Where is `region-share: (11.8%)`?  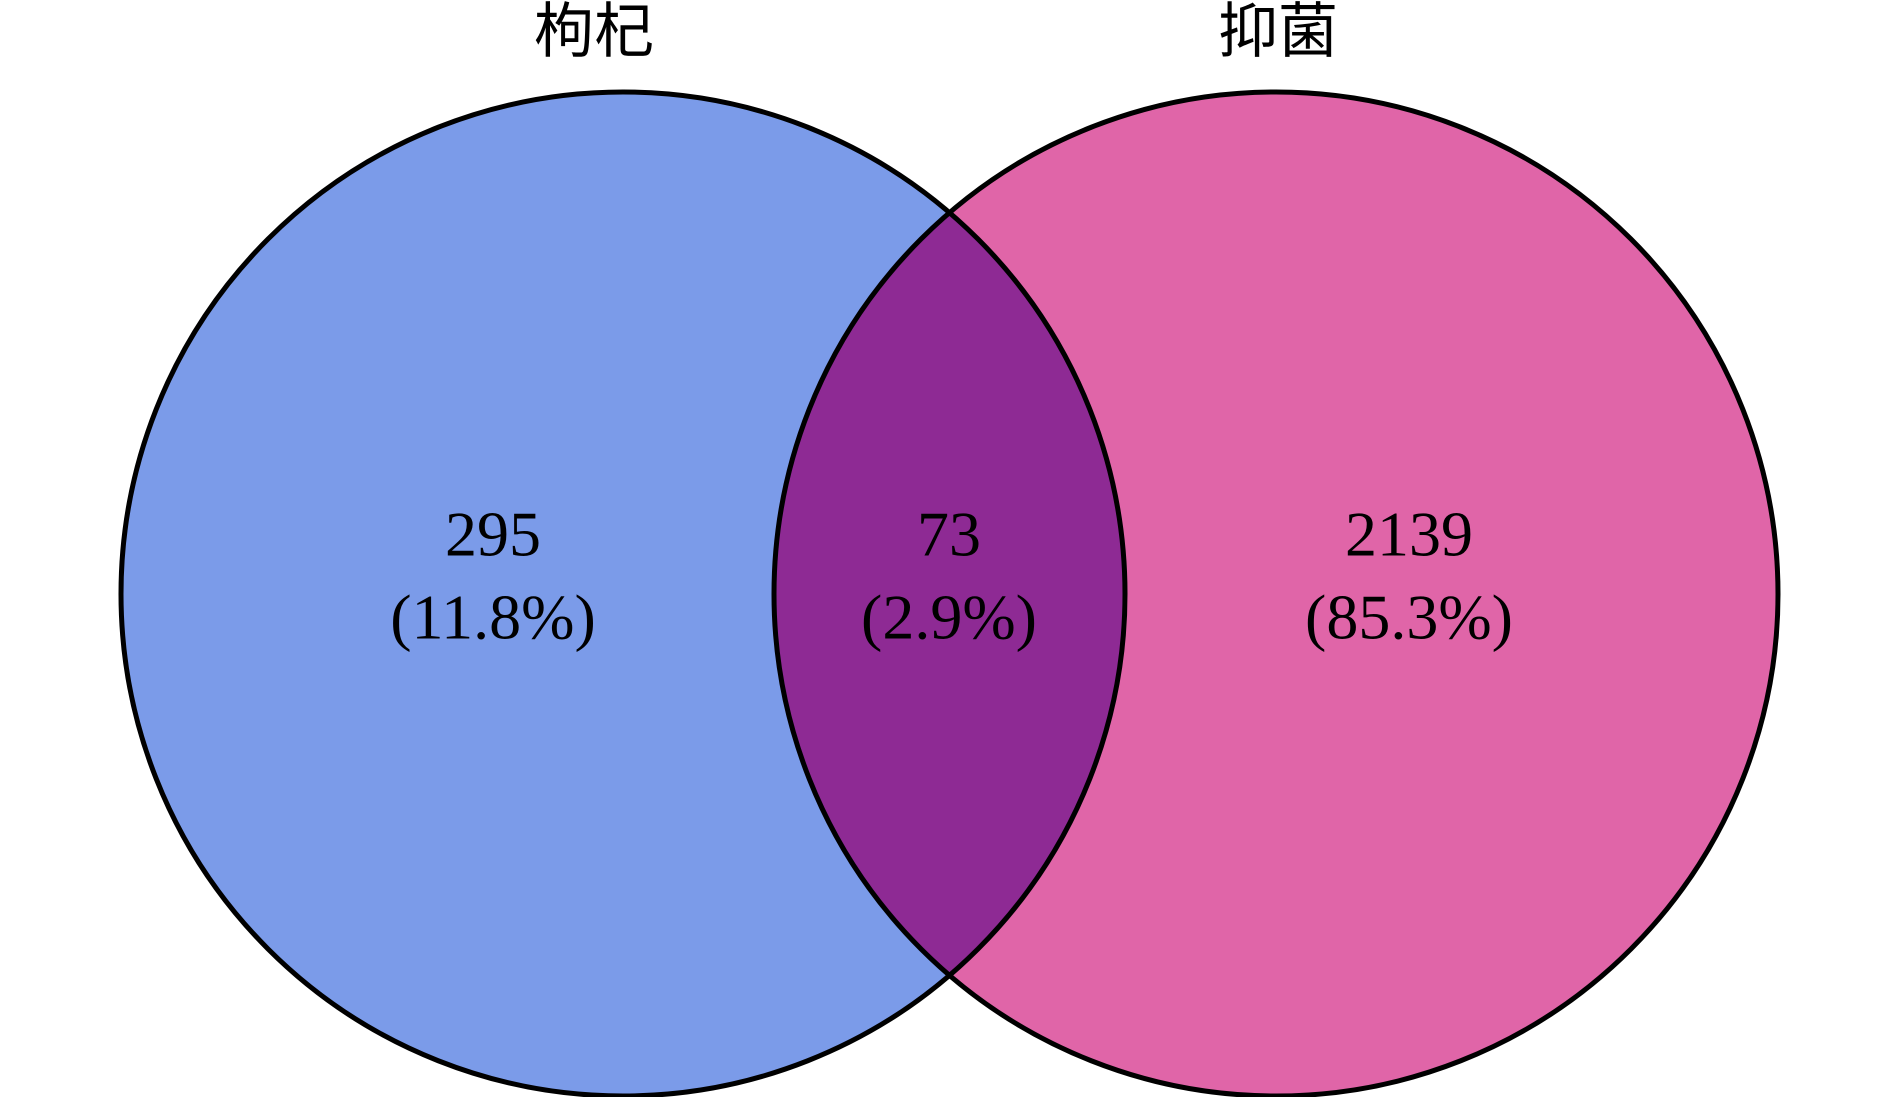 region-share: (11.8%) is located at coordinates (493, 617).